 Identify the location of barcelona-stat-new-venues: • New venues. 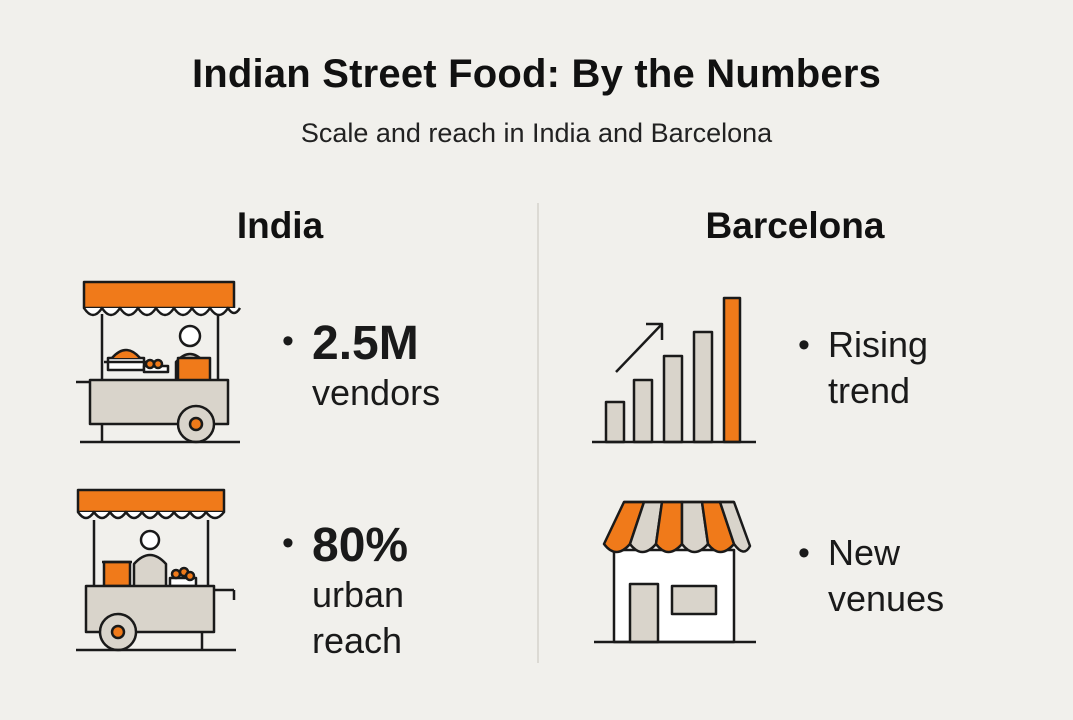
(871, 576).